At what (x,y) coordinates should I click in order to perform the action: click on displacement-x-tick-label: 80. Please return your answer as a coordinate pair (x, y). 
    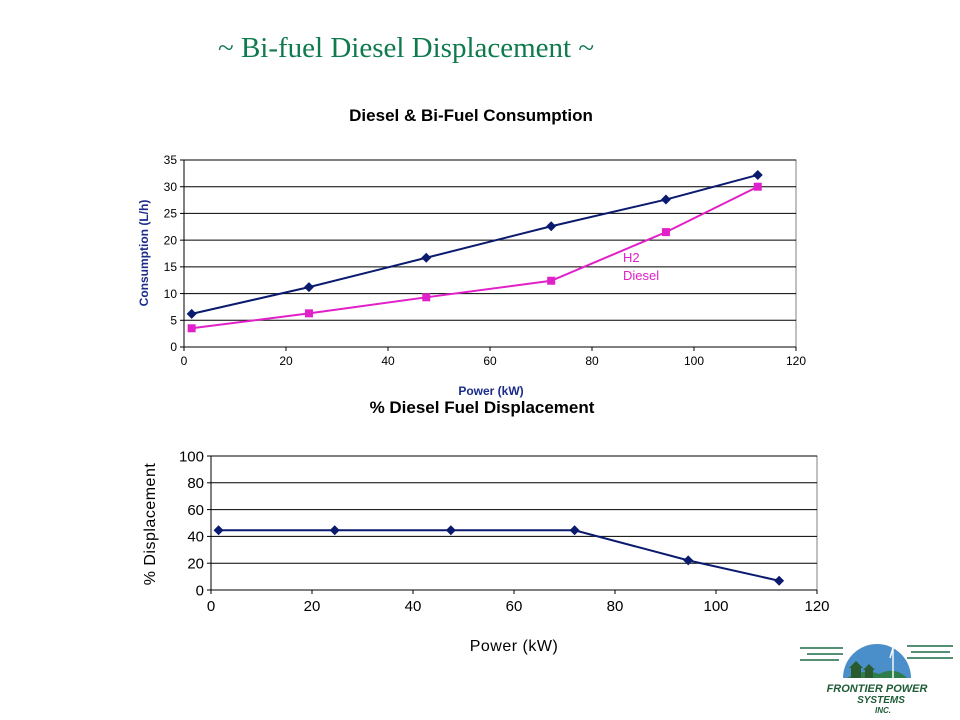
    Looking at the image, I should click on (615, 606).